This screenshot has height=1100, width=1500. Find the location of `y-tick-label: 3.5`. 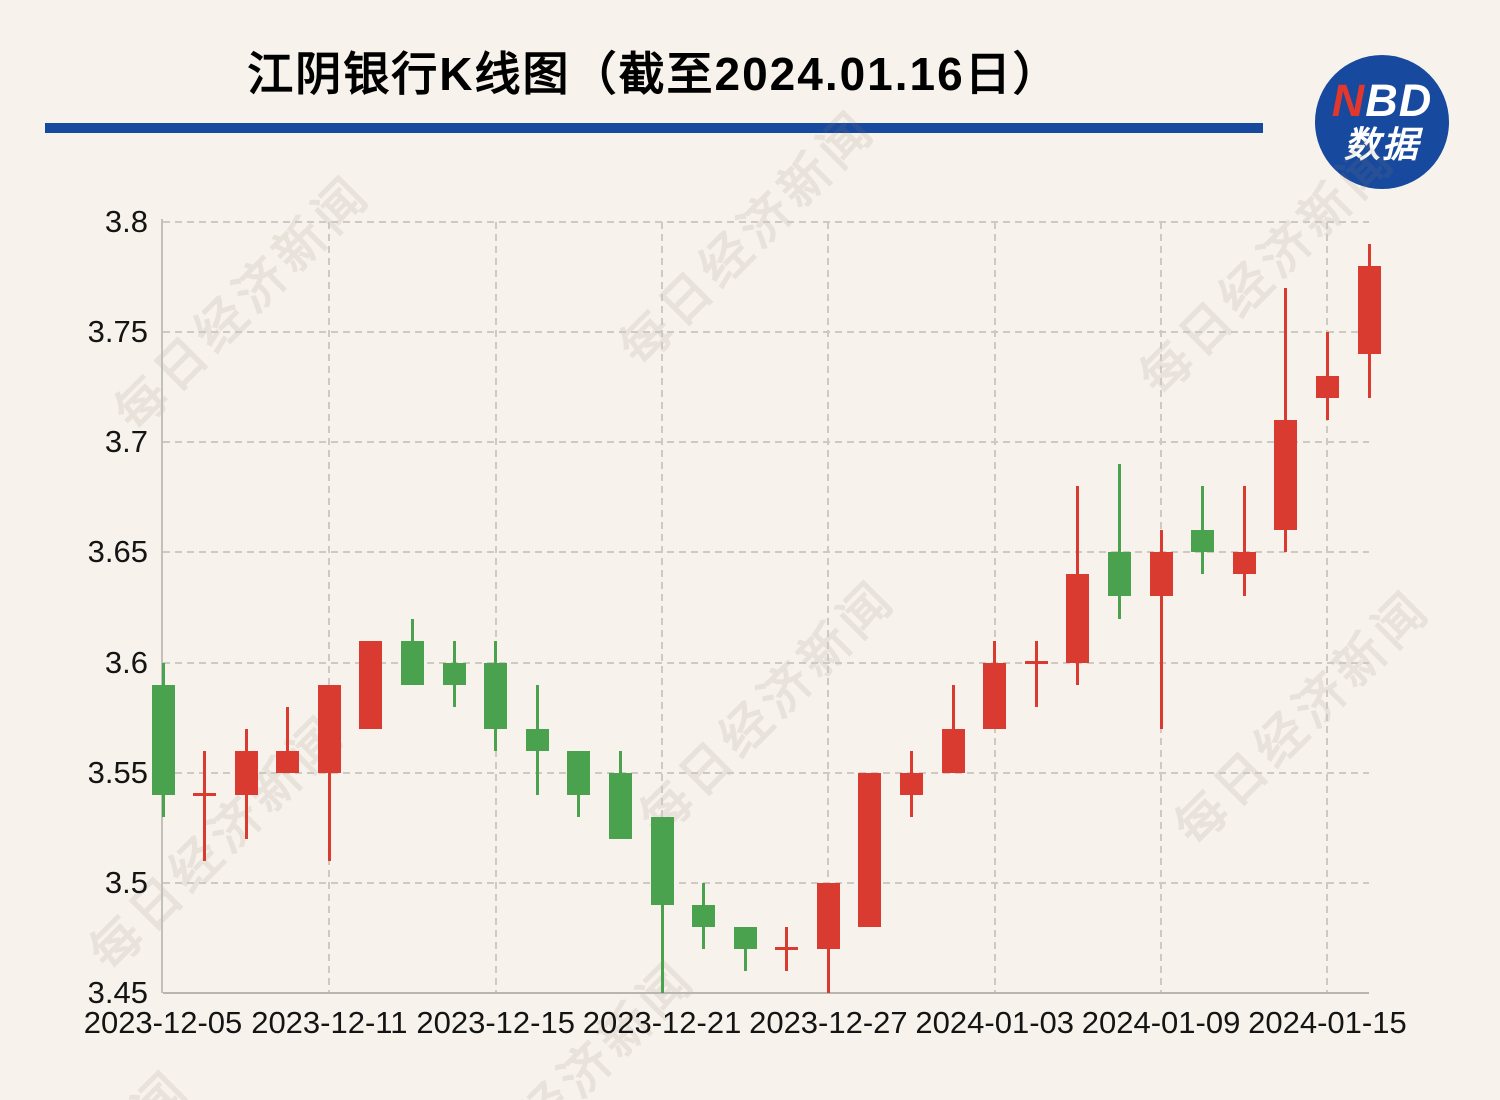

y-tick-label: 3.5 is located at coordinates (126, 882).